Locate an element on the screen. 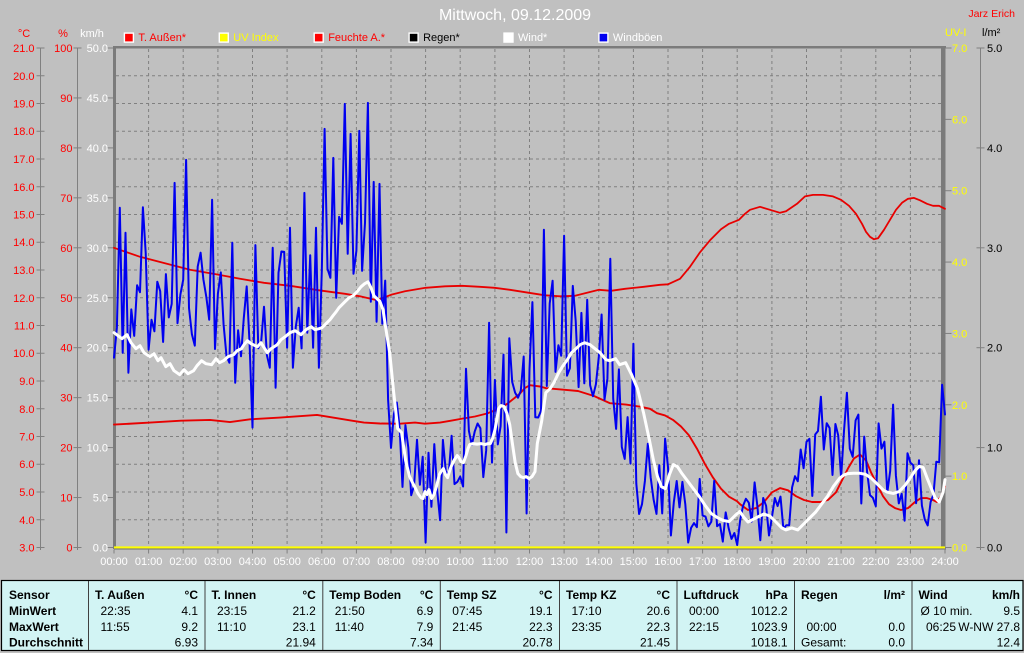 This screenshot has width=1024, height=653. svg-text: UV-I is located at coordinates (955, 33).